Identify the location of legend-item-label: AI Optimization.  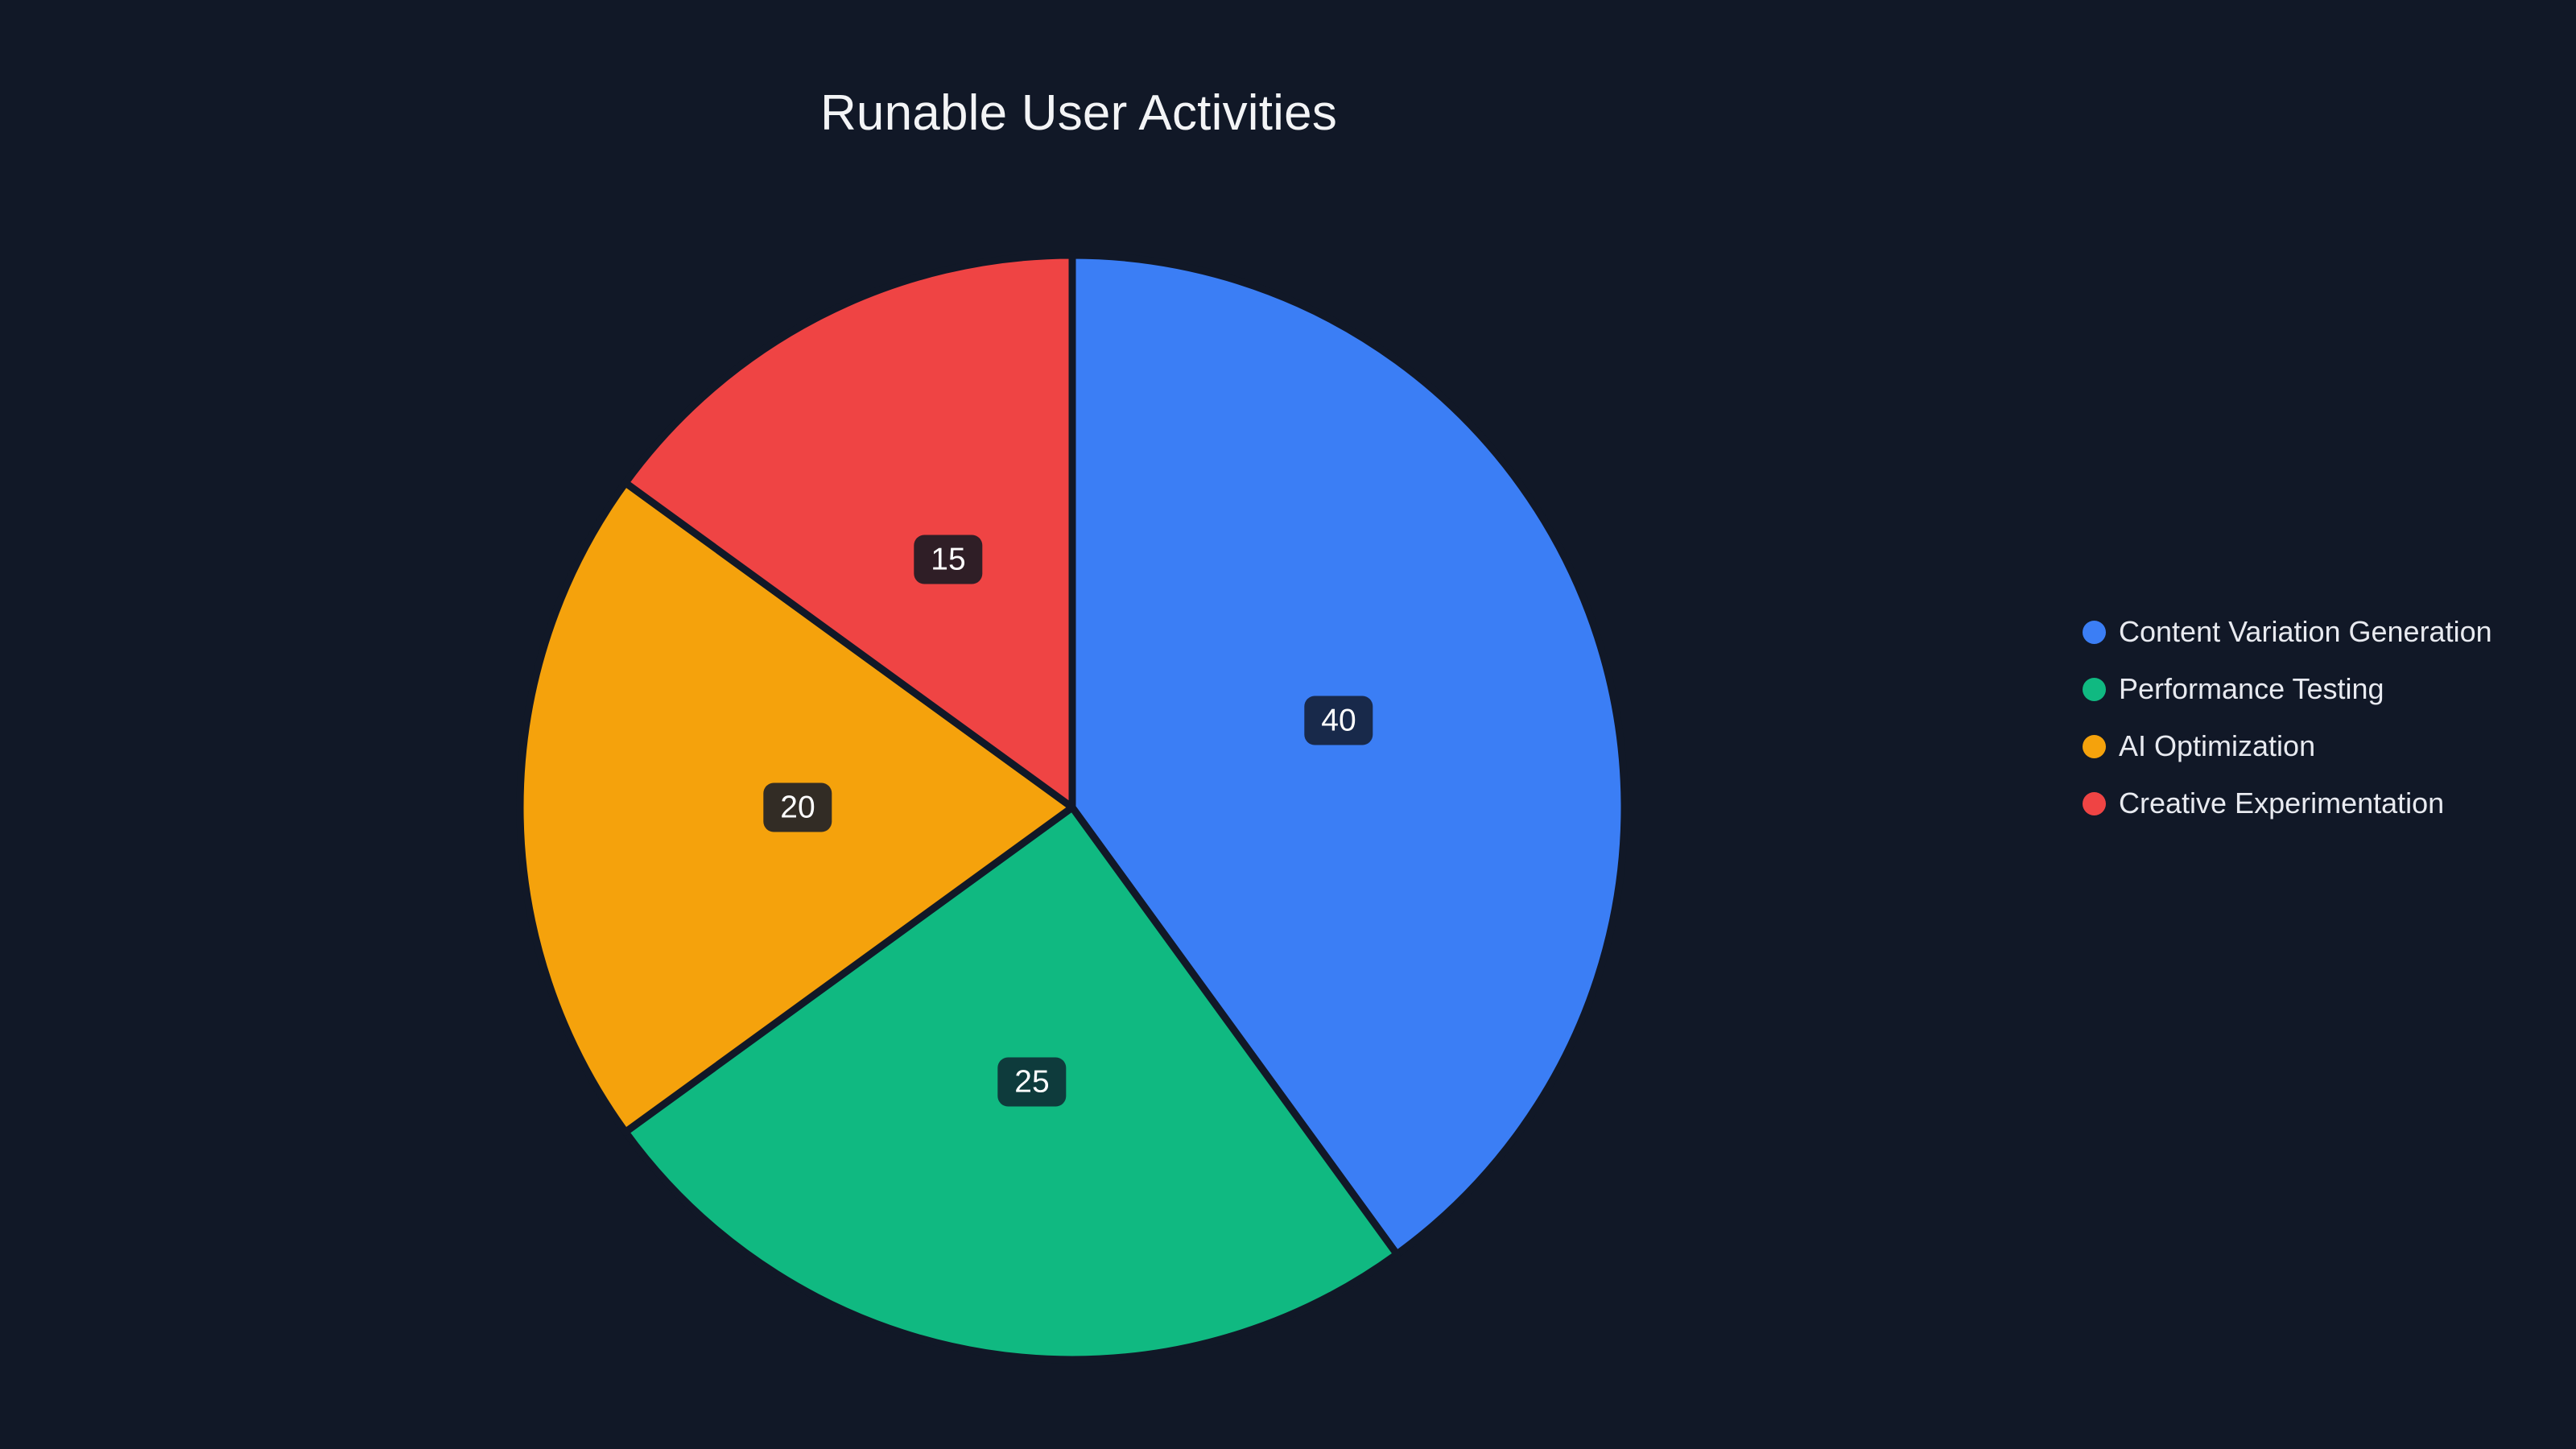
(2217, 745).